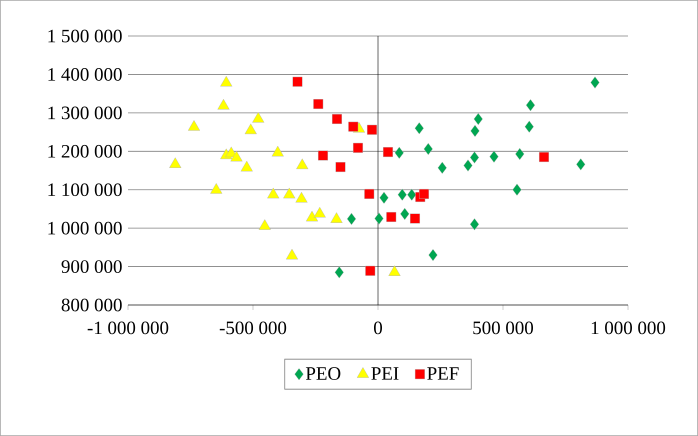  Describe the element at coordinates (253, 327) in the screenshot. I see `x-tick-label: -500 000` at that location.